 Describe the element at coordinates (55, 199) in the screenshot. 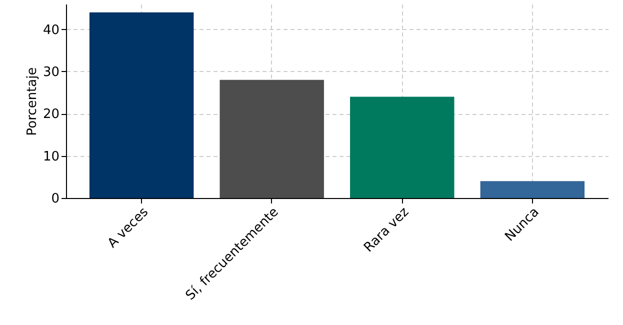

I see `y-tick-label: 0` at that location.